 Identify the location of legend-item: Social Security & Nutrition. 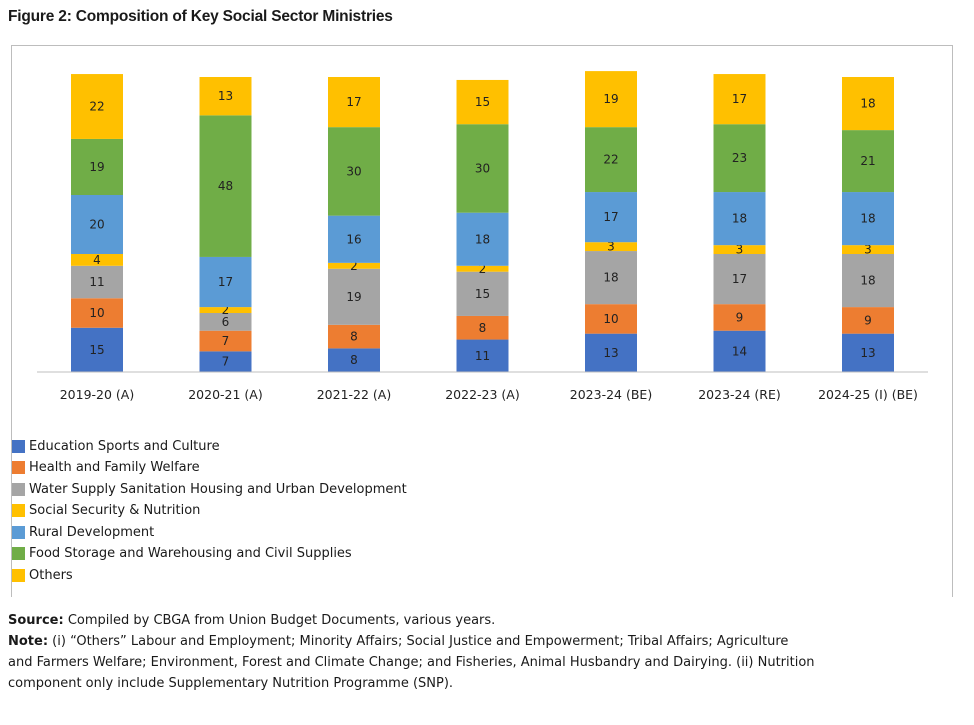
(106, 511).